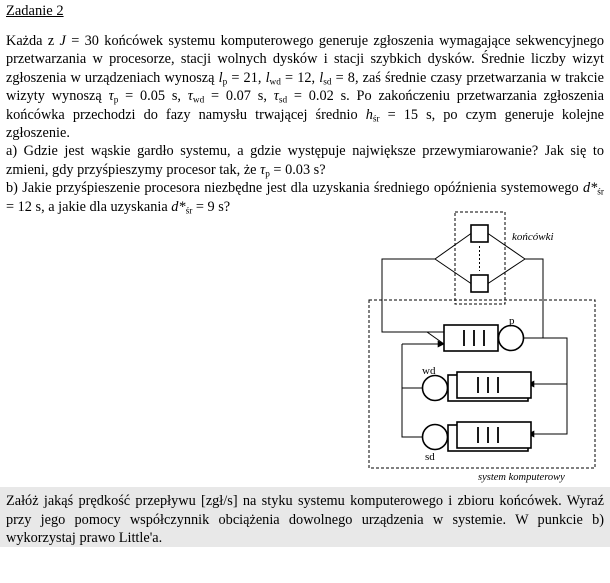  What do you see at coordinates (512, 321) in the screenshot?
I see `cpu-label: p` at bounding box center [512, 321].